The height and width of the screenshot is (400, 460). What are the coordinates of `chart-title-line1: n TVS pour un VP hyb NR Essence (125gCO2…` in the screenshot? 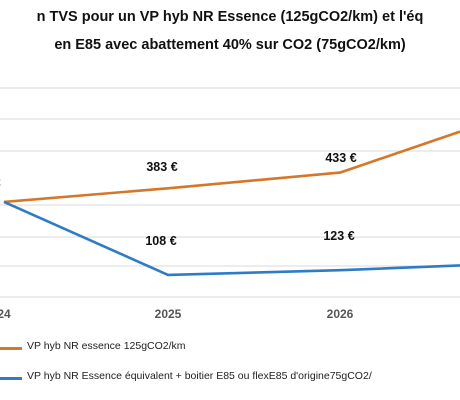 It's located at (230, 17).